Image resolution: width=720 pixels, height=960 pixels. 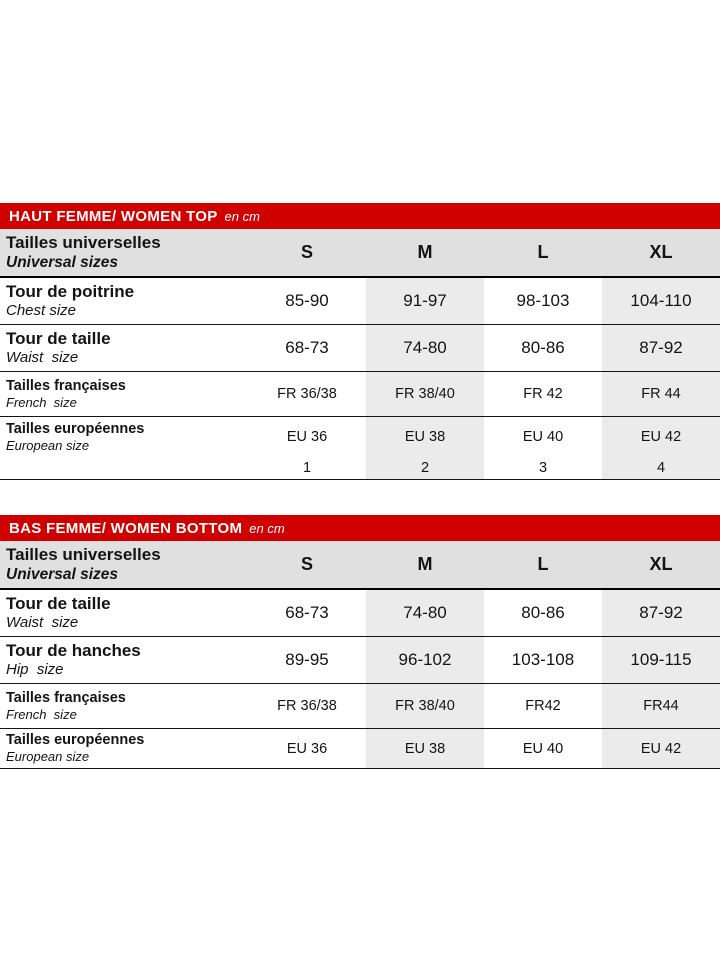 I want to click on women-top-title-bar: HAUT FEMME/ WOMEN TOP en cm, so click(x=360, y=216).